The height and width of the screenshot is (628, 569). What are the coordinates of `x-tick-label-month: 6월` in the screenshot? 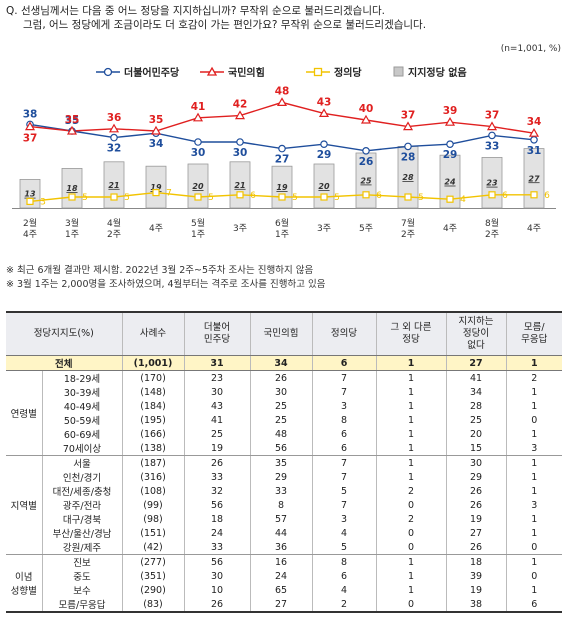 It's located at (282, 223).